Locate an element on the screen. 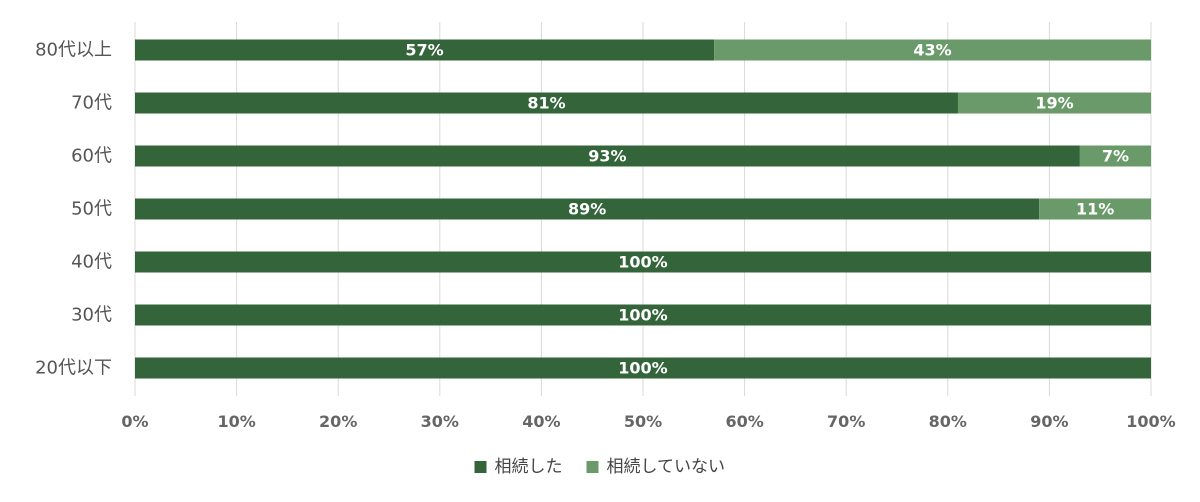 Image resolution: width=1200 pixels, height=502 pixels. legend-label: 相続した is located at coordinates (529, 467).